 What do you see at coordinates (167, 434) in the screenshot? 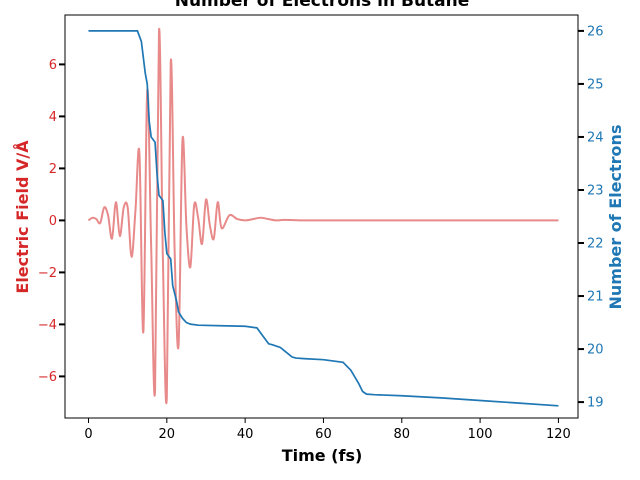
I see `x-tick-label: 20` at bounding box center [167, 434].